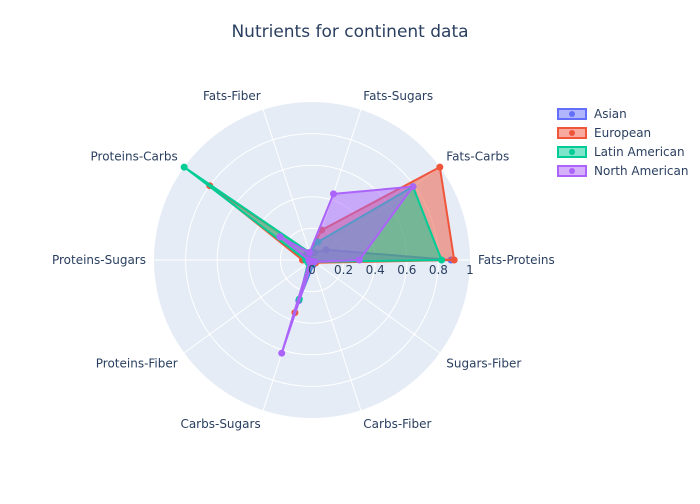  Describe the element at coordinates (134, 156) in the screenshot. I see `category-label: Proteins-Carbs` at that location.